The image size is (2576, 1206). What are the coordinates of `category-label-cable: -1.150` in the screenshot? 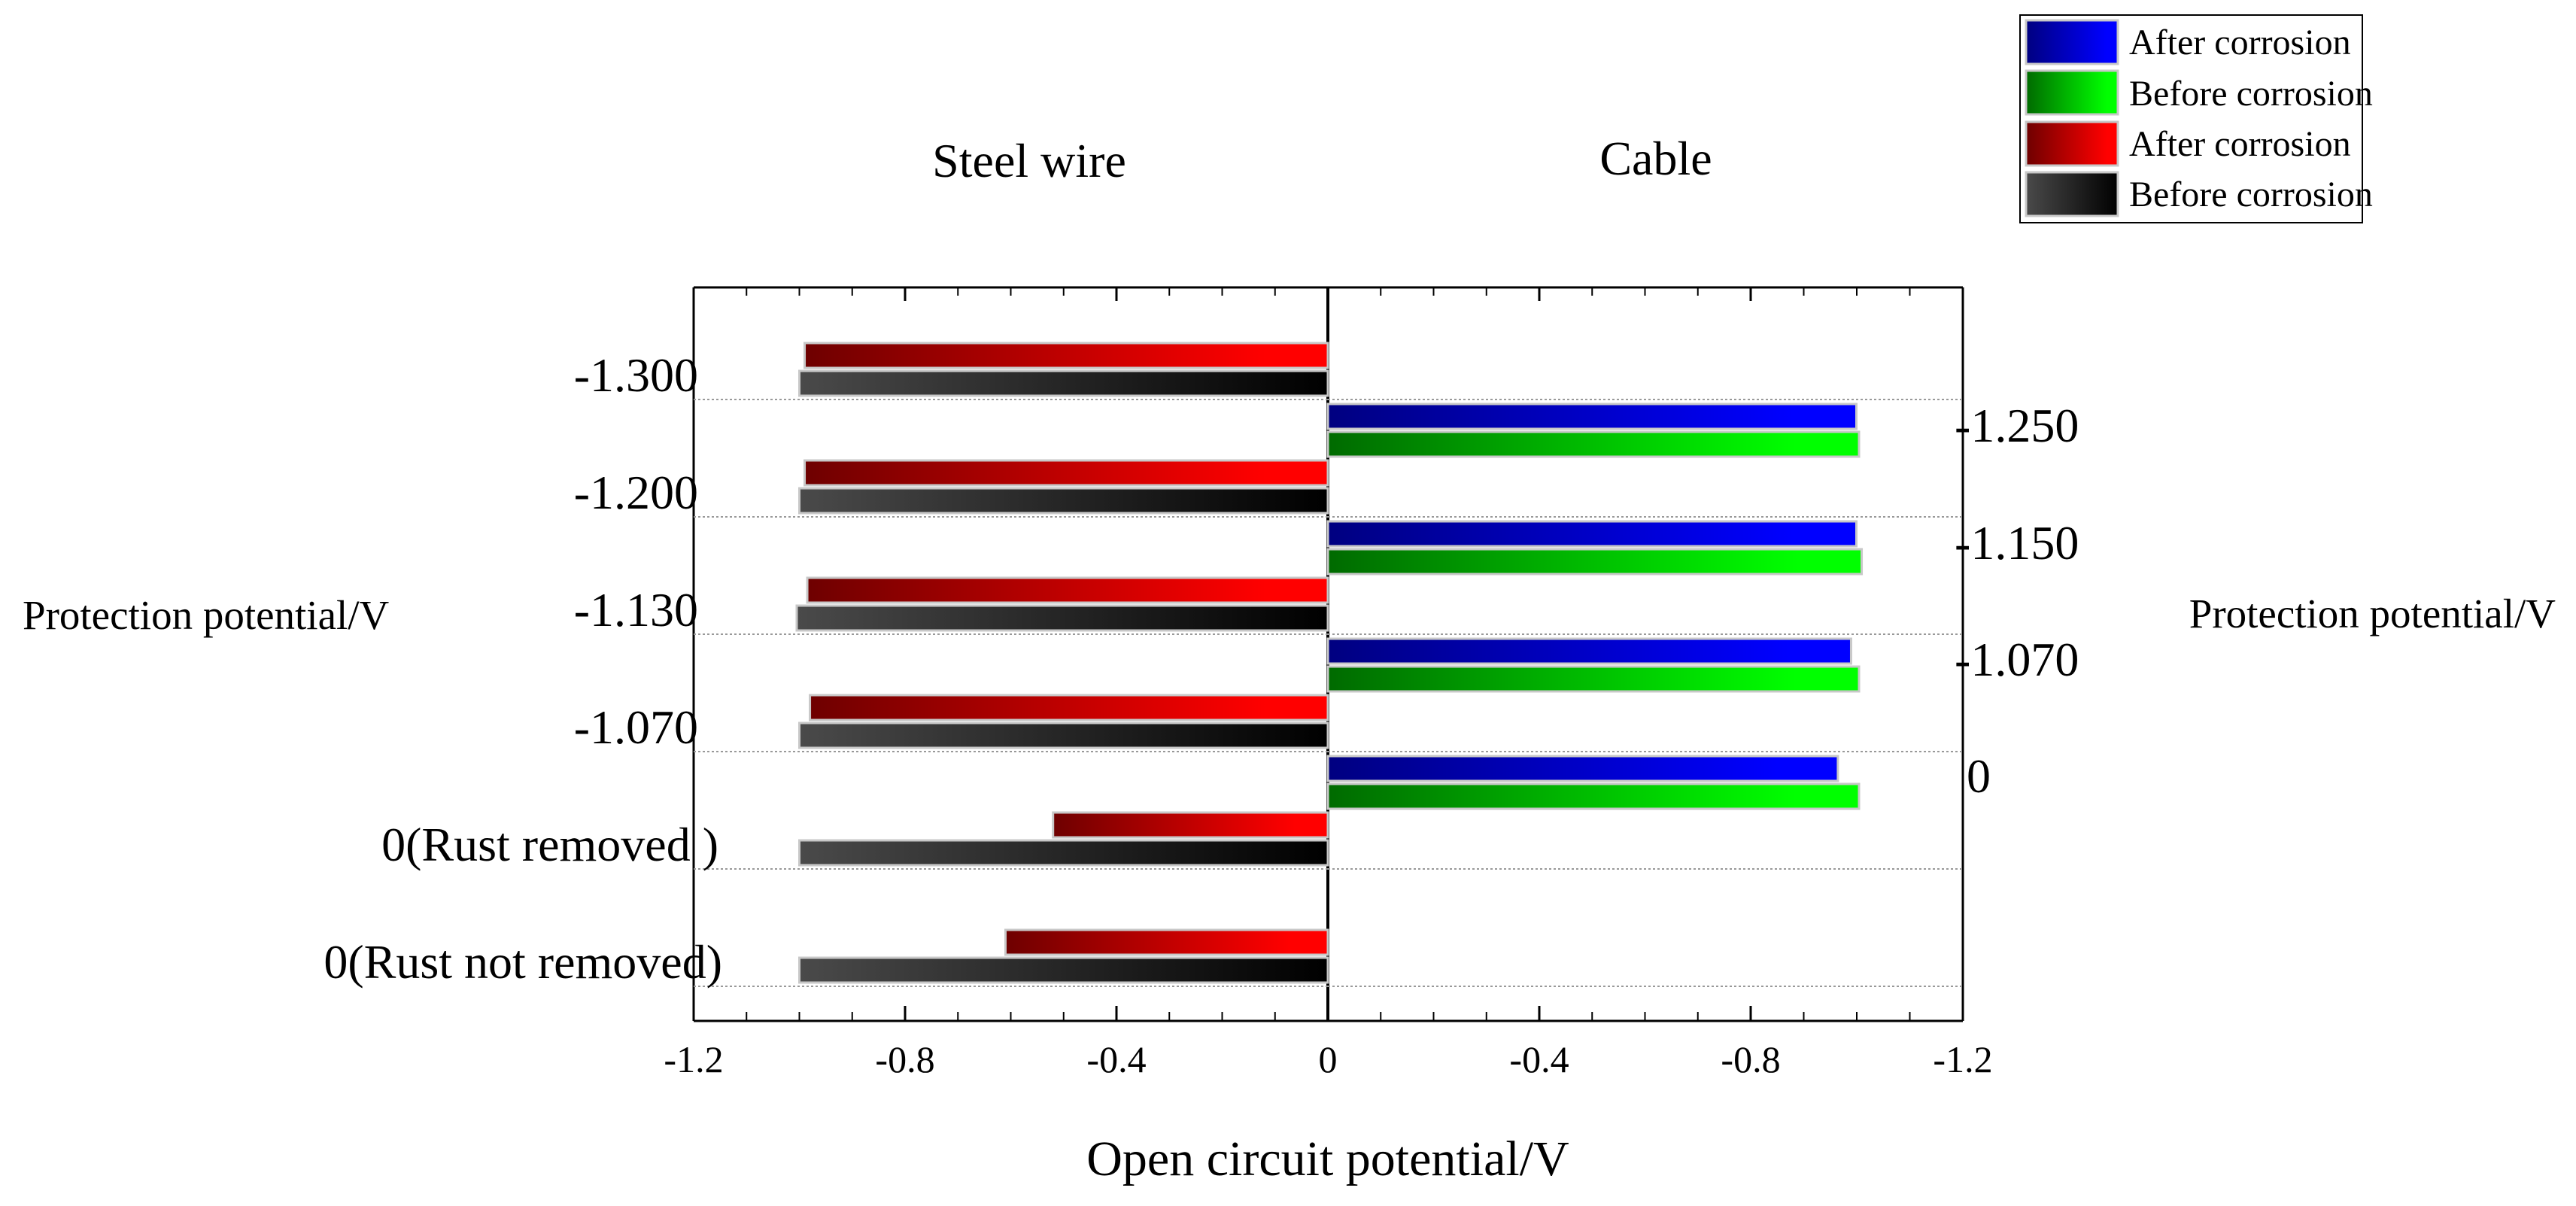 It's located at (2017, 543).